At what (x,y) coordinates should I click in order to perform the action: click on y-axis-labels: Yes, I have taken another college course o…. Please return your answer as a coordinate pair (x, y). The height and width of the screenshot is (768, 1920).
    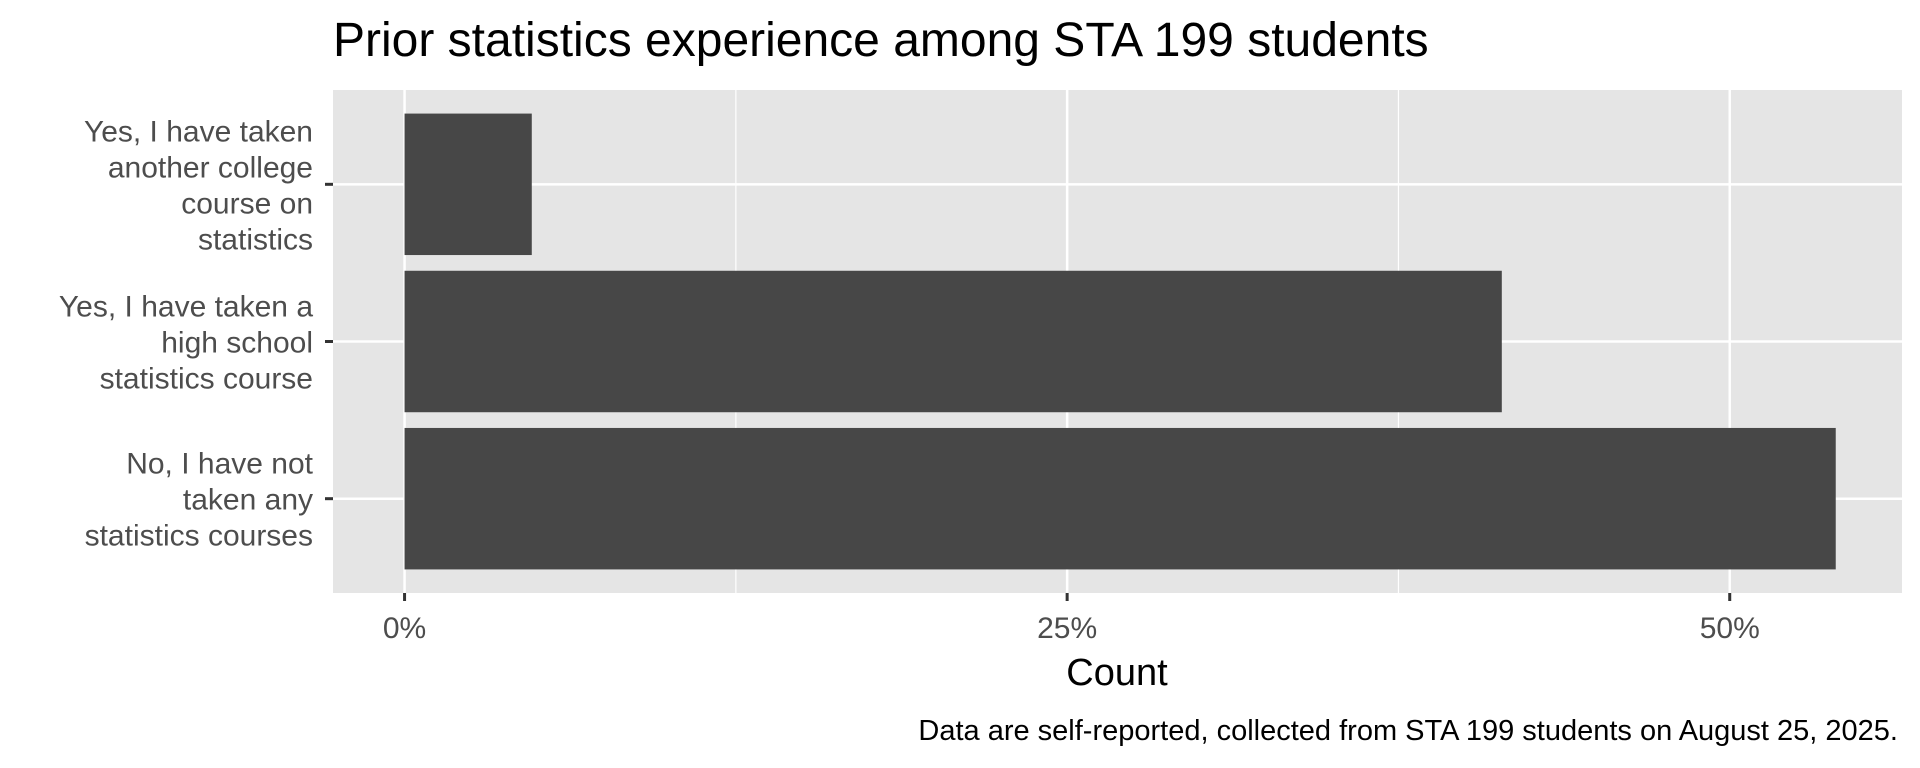
    Looking at the image, I should click on (186, 333).